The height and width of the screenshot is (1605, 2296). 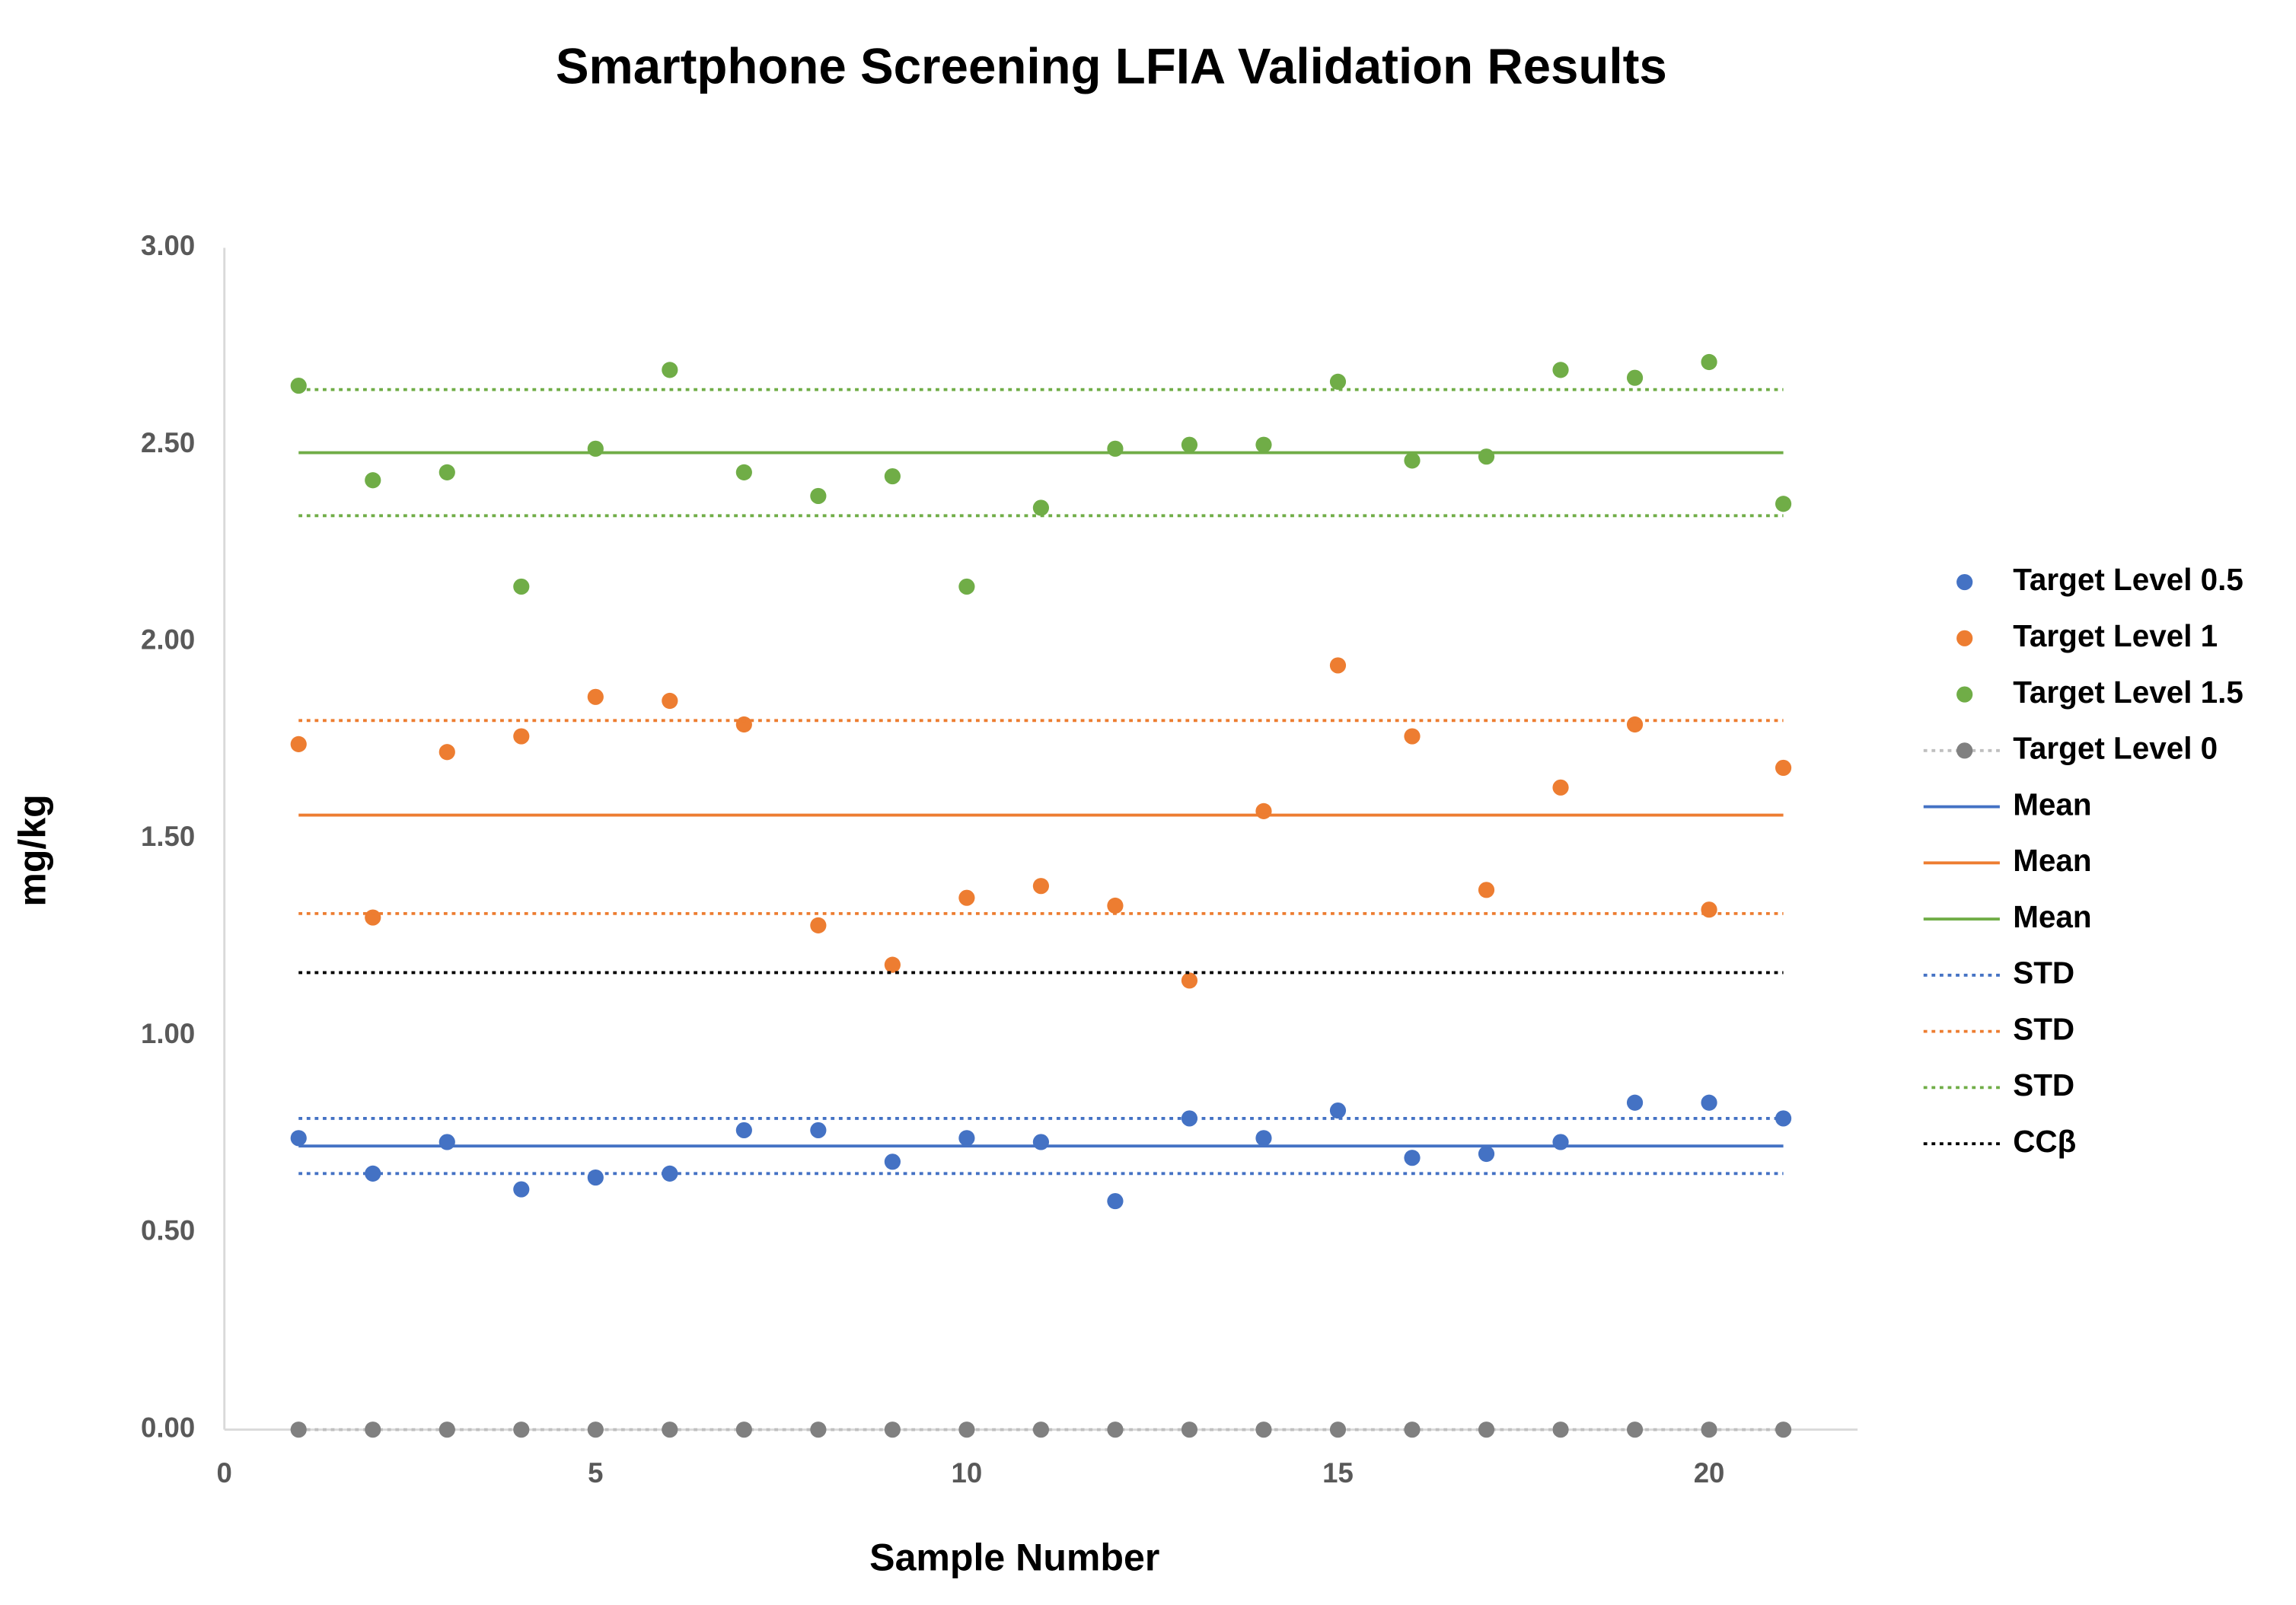 What do you see at coordinates (2045, 1141) in the screenshot?
I see `legend-label: CCβ` at bounding box center [2045, 1141].